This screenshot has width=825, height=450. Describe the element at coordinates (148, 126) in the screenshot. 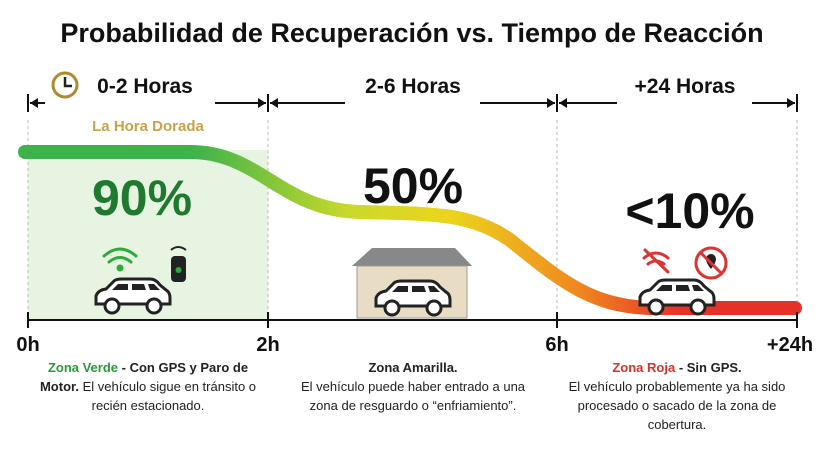

I see `zone-subheader: La Hora Dorada` at that location.